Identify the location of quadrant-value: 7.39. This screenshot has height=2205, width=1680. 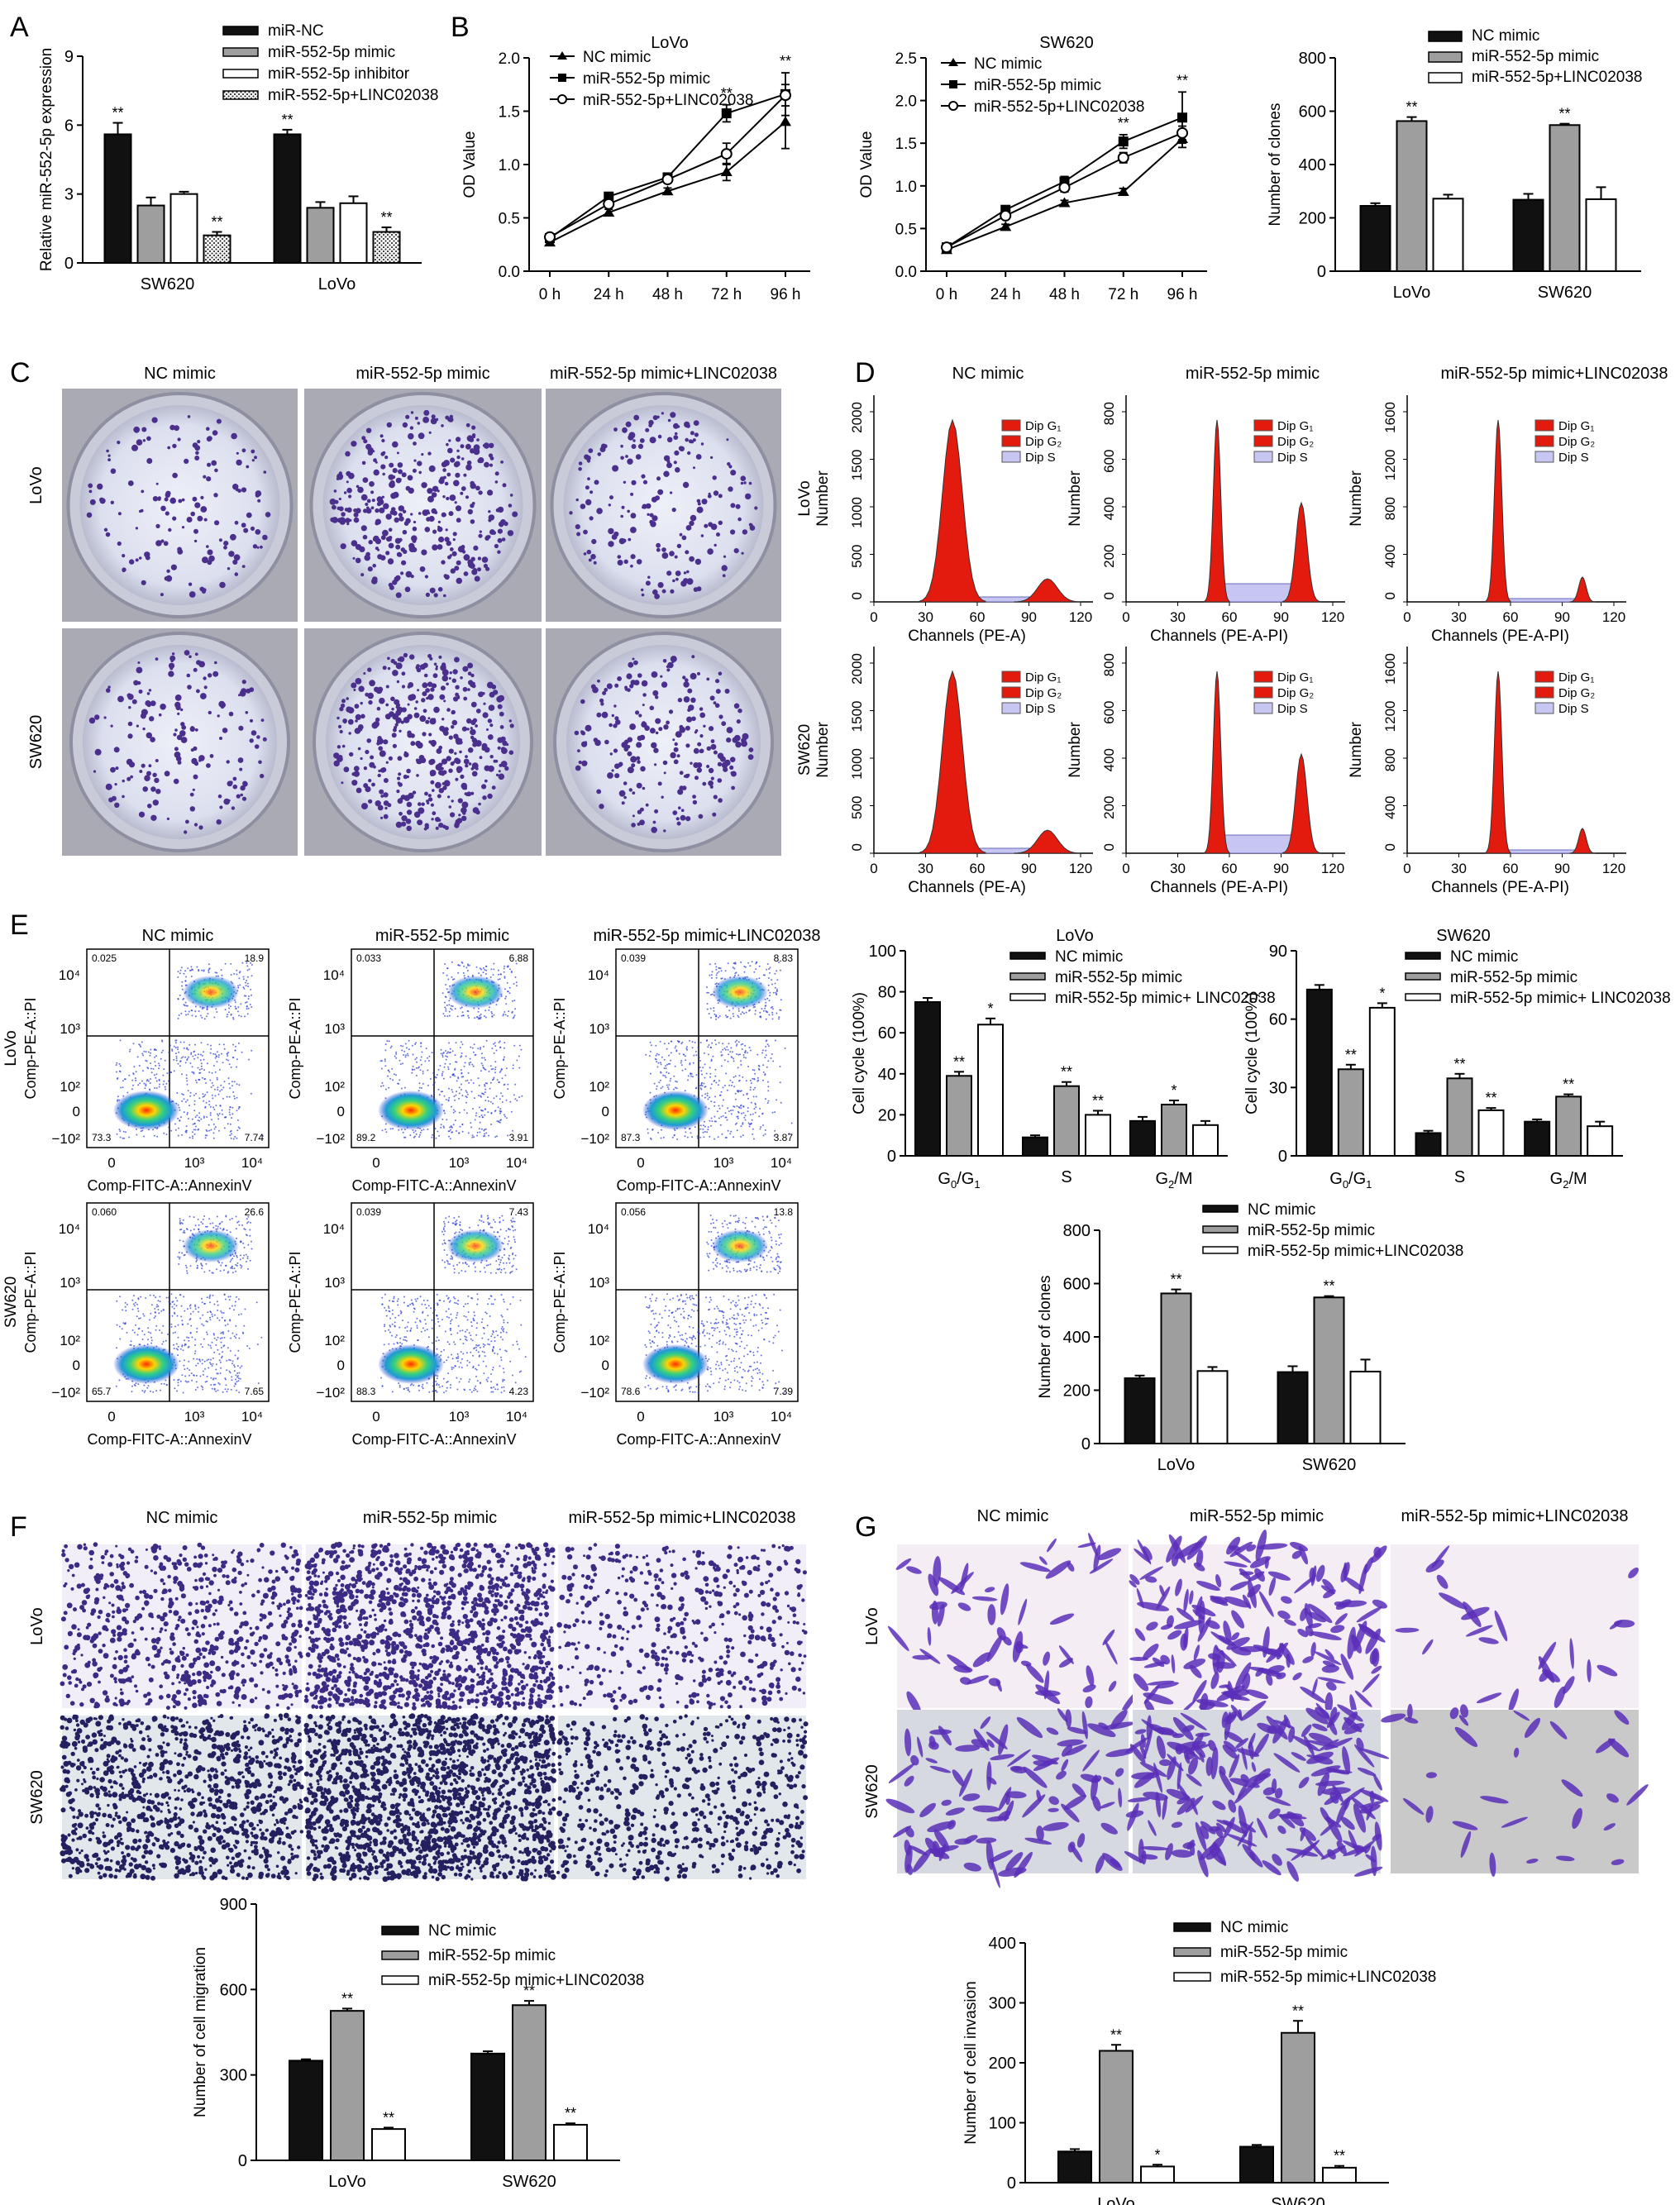
(784, 1391).